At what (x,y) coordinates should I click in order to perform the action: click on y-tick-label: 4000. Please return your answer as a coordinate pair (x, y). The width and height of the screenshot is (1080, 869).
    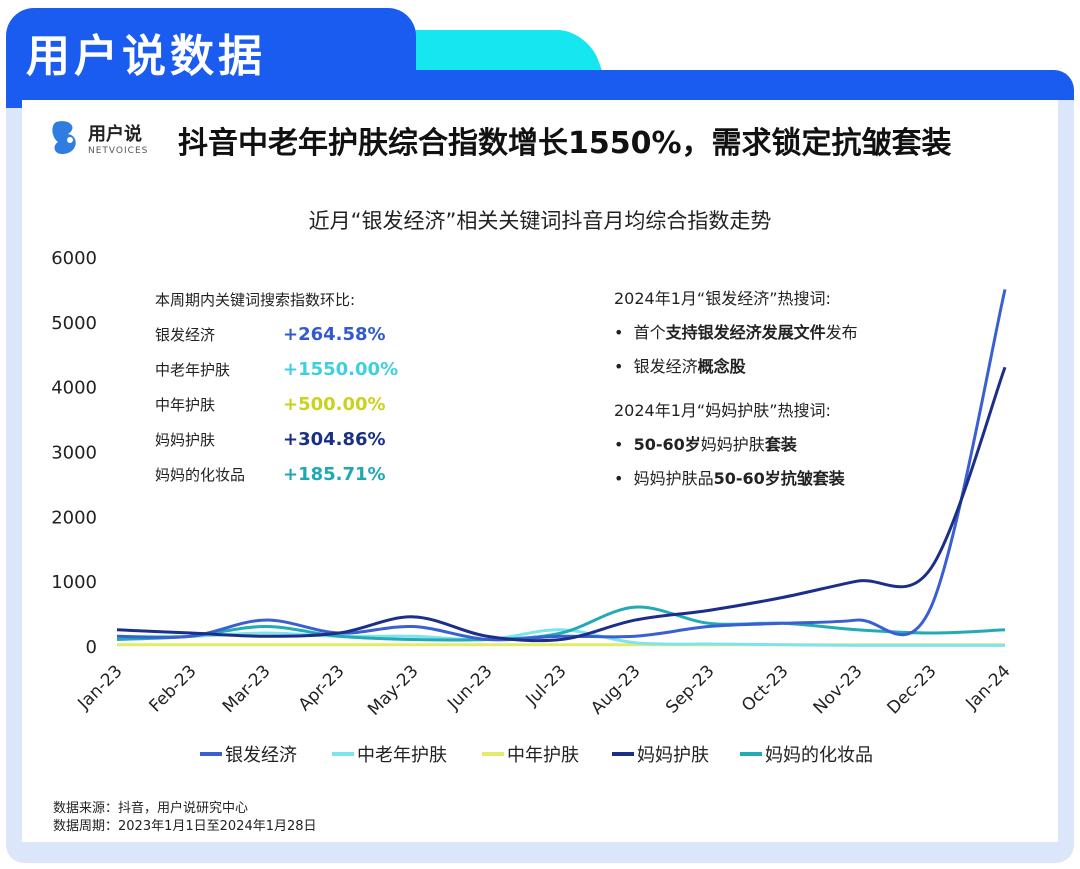
    Looking at the image, I should click on (74, 388).